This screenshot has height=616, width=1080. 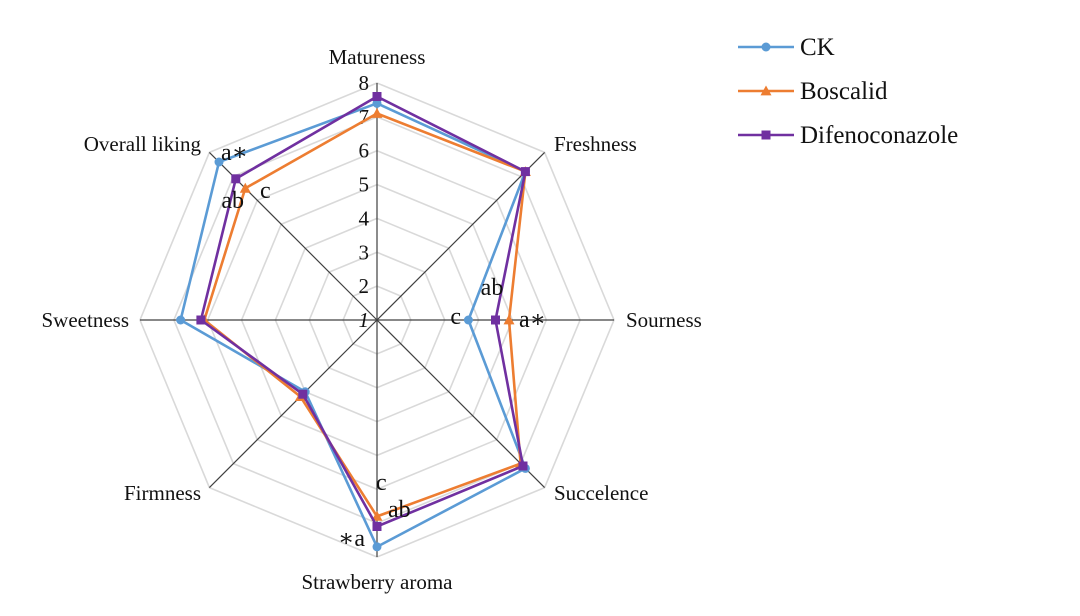 What do you see at coordinates (377, 582) in the screenshot?
I see `axis-label-strawberry-aroma: Strawberry aroma` at bounding box center [377, 582].